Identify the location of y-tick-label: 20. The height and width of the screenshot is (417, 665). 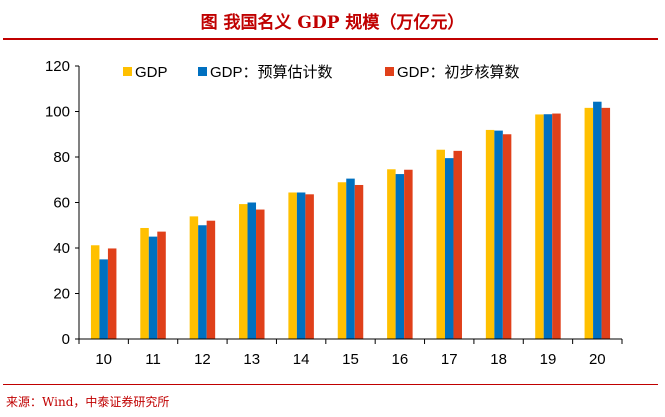
(61, 294).